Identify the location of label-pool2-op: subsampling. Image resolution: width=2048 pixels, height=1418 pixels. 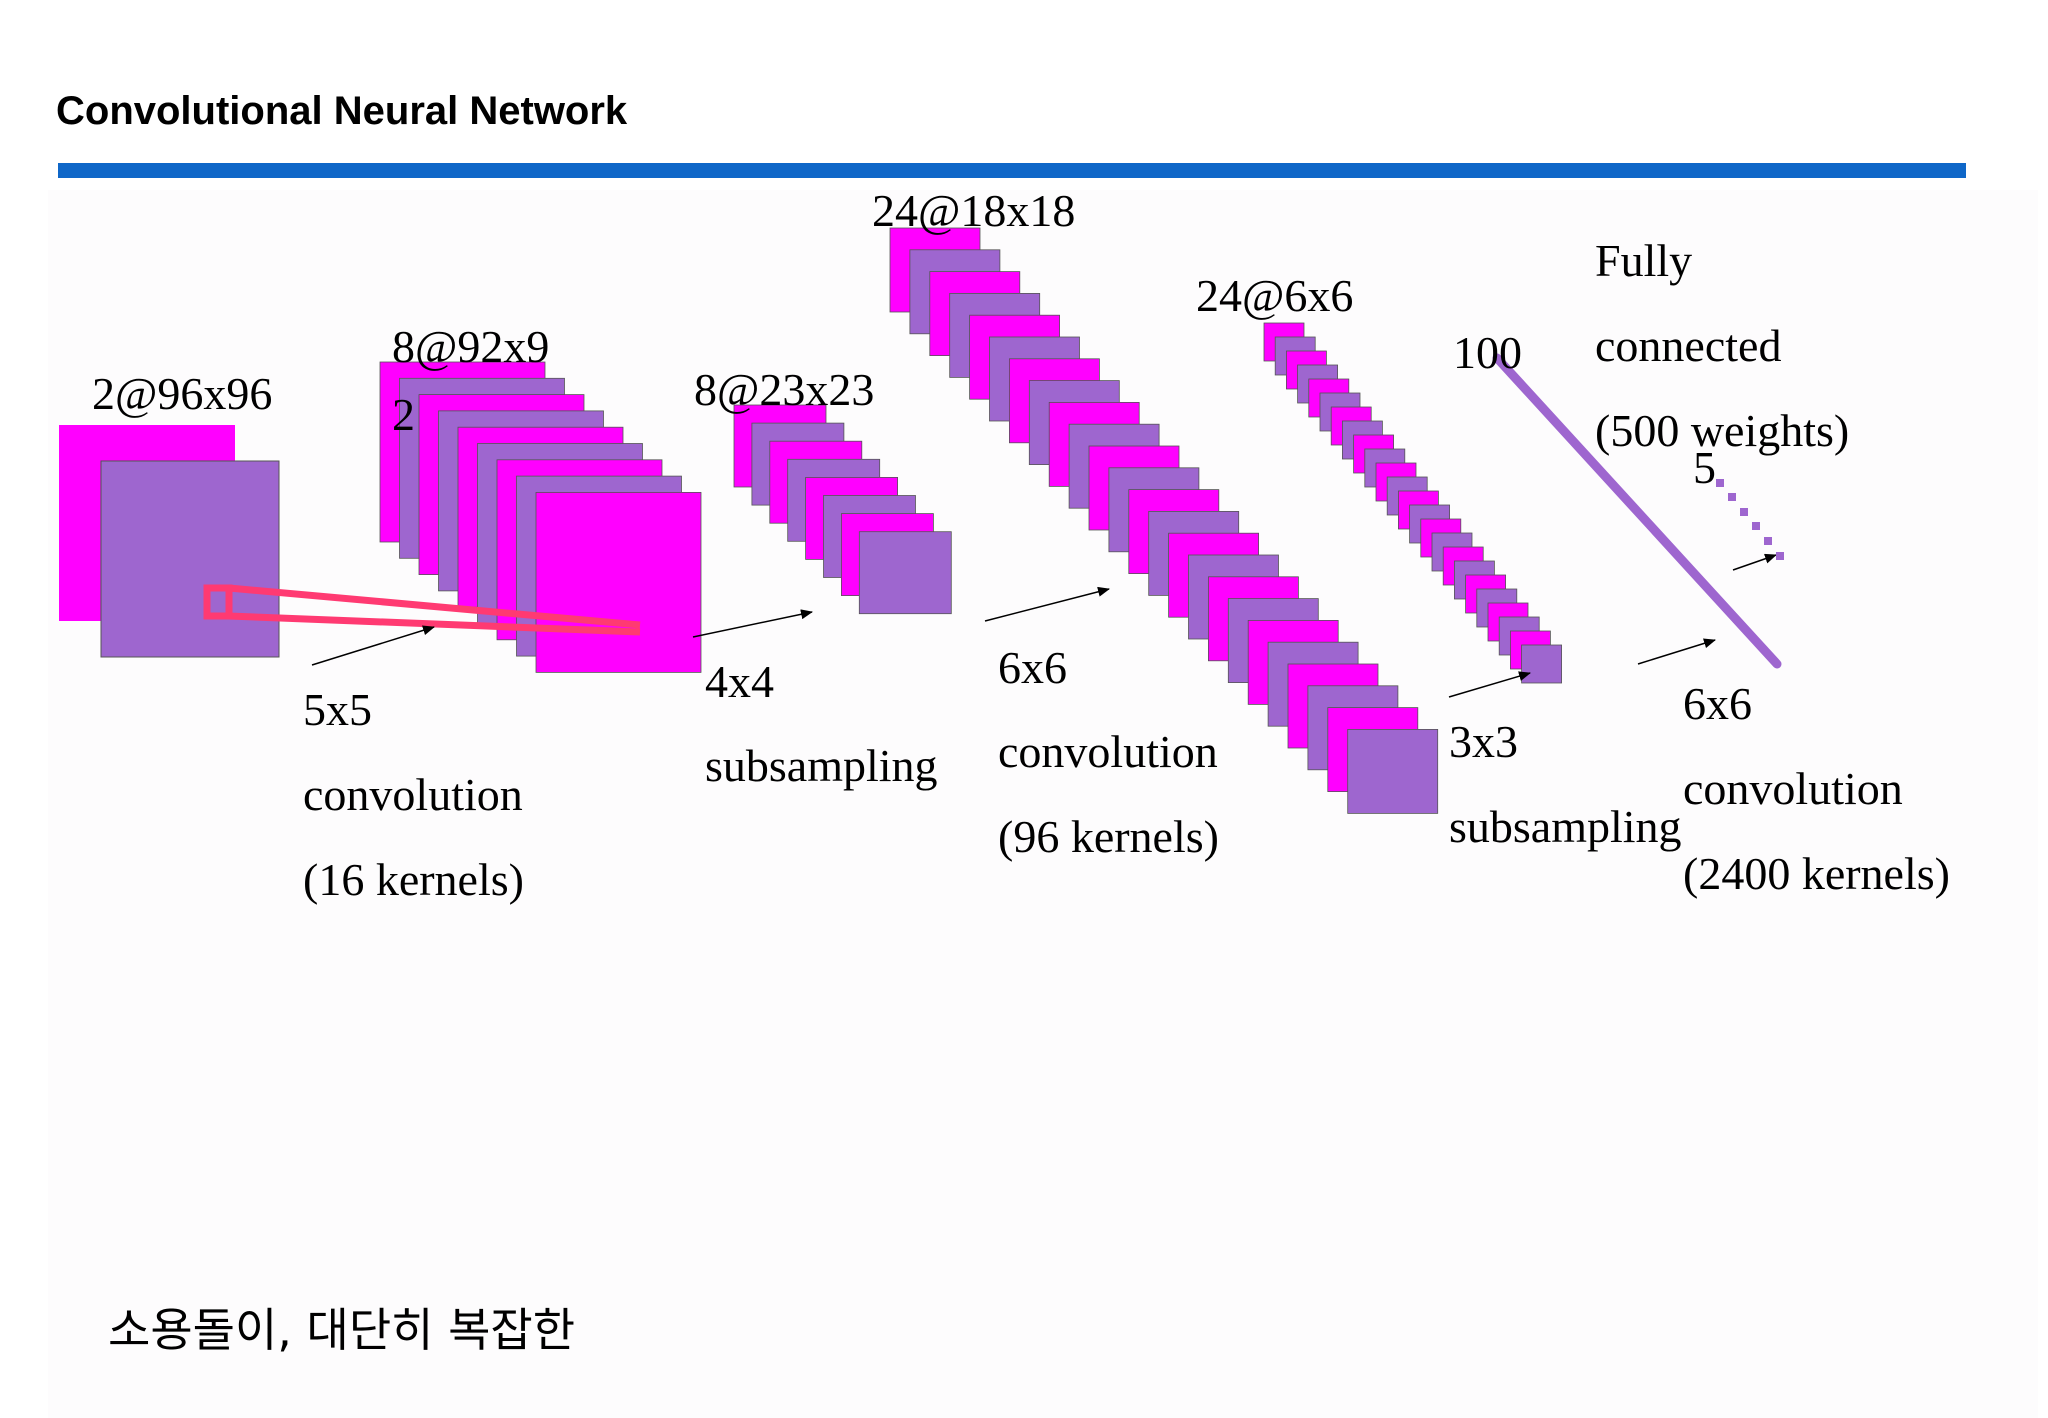
(1565, 826).